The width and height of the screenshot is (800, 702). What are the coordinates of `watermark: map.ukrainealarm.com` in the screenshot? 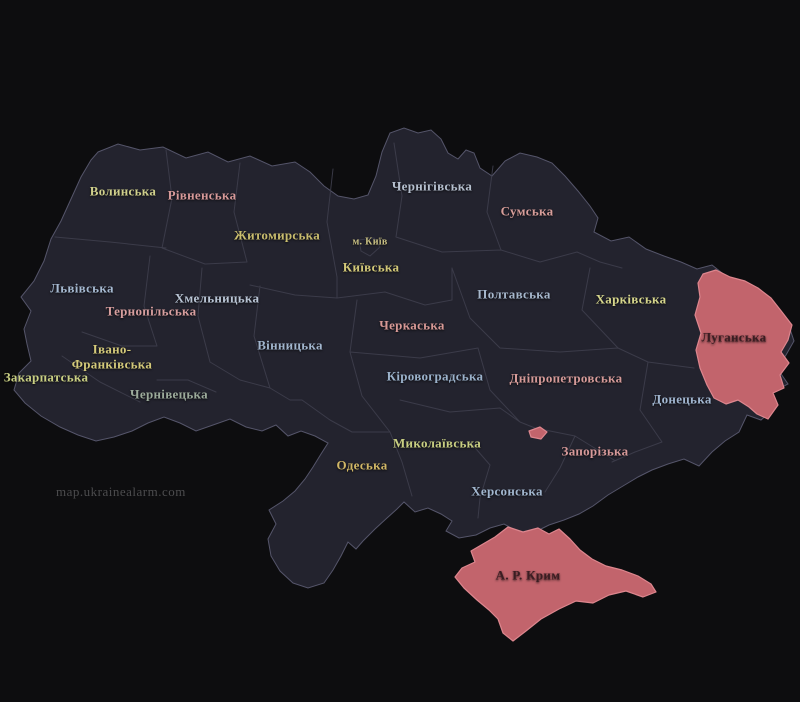 It's located at (121, 491).